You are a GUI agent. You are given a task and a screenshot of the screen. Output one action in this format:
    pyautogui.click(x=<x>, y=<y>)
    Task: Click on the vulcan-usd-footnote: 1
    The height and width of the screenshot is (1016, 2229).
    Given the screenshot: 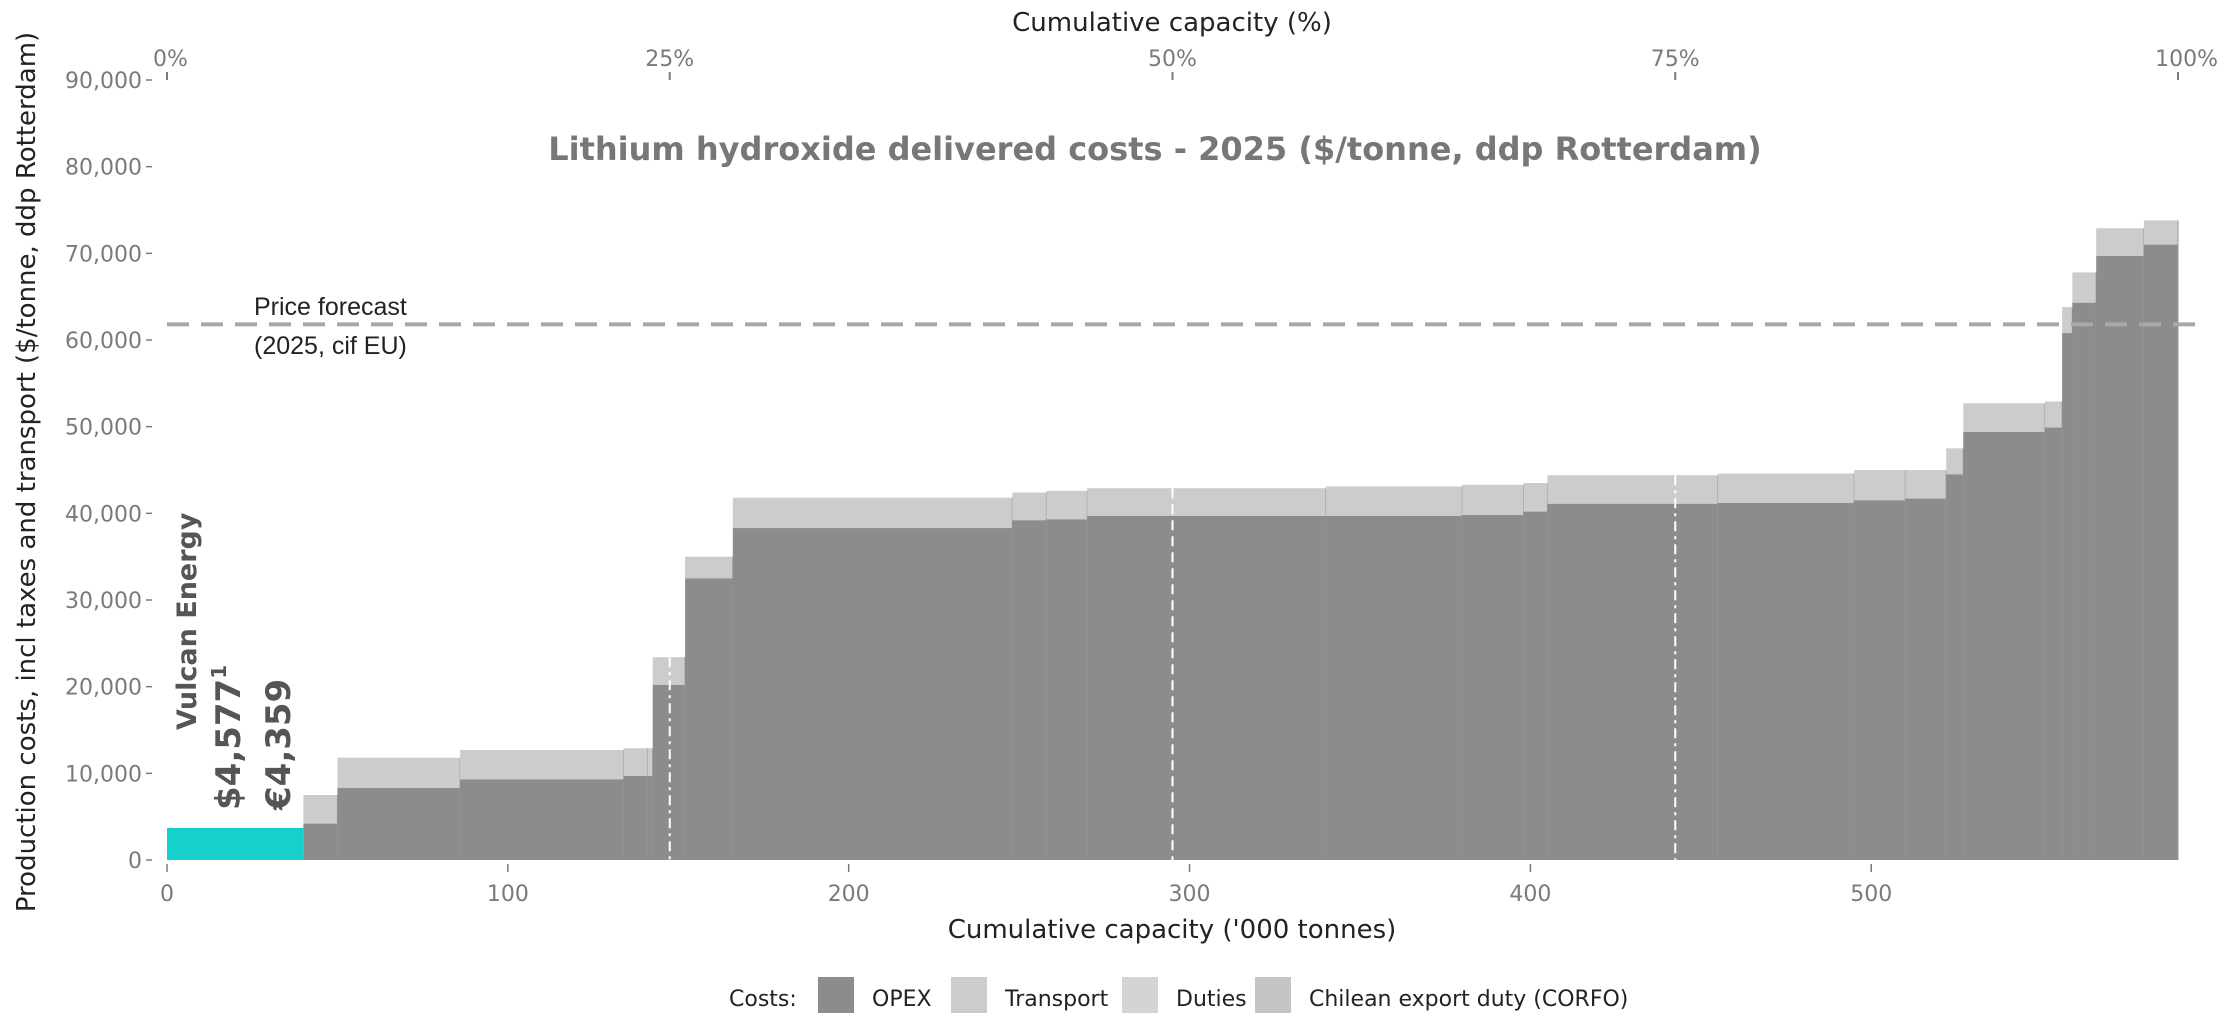 What is the action you would take?
    pyautogui.click(x=219, y=672)
    